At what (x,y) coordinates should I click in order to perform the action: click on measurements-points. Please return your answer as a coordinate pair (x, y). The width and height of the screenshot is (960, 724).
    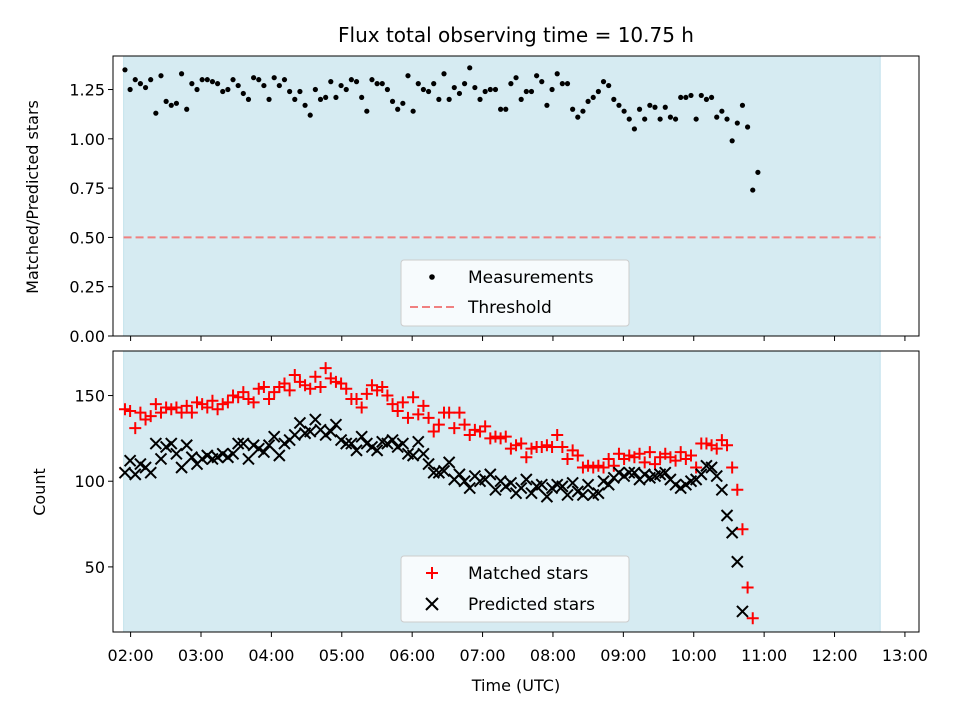
    Looking at the image, I should click on (441, 129).